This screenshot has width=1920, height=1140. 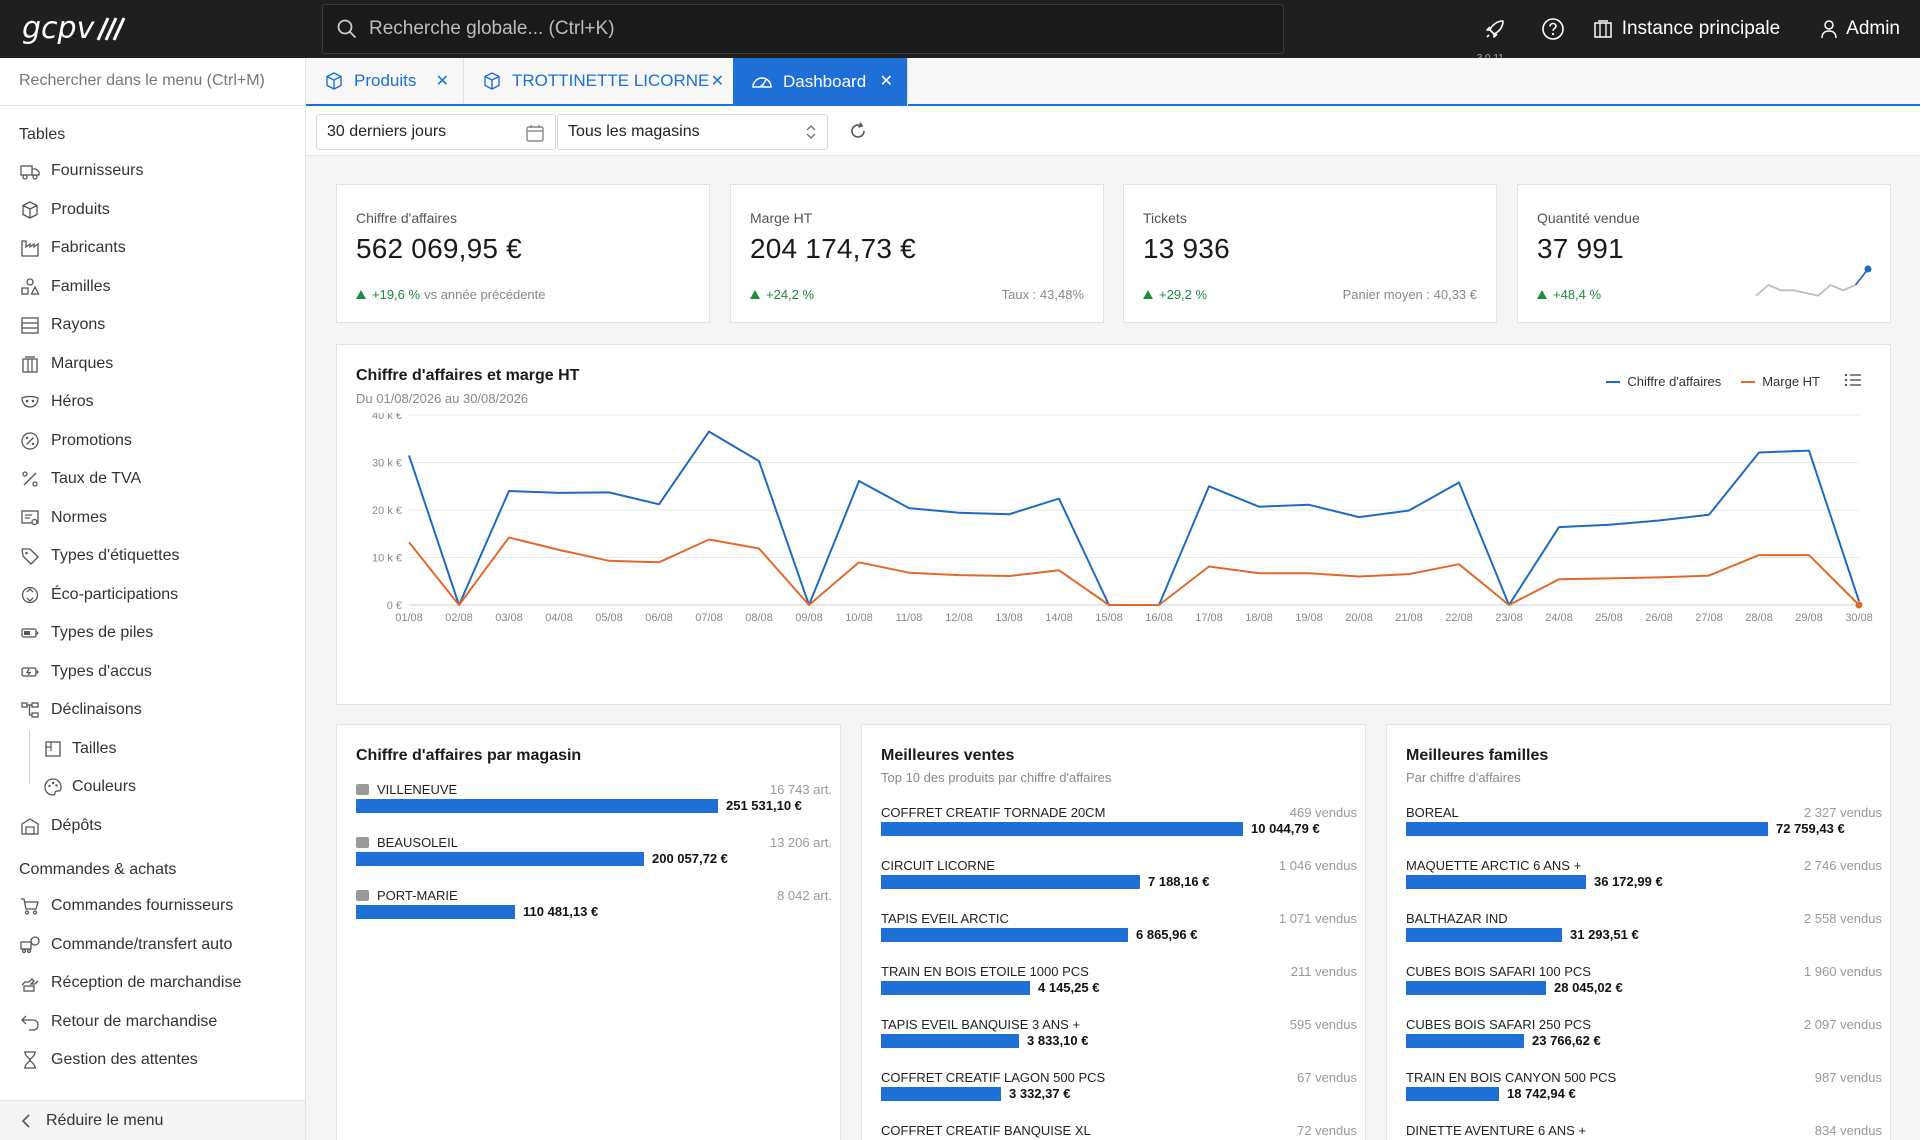 What do you see at coordinates (594, 914) in the screenshot?
I see `ranked-row: PORT-MARIE 8 042 art. 110 481,13 €` at bounding box center [594, 914].